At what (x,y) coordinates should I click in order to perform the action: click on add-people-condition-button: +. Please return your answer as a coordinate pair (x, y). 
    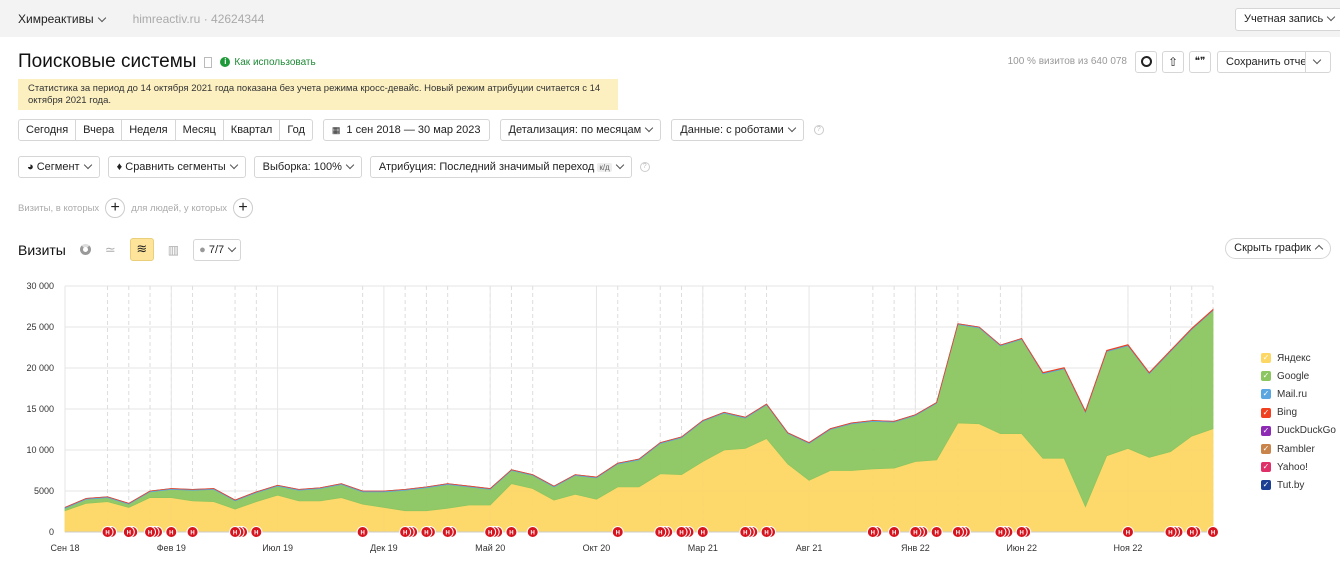
    Looking at the image, I should click on (243, 208).